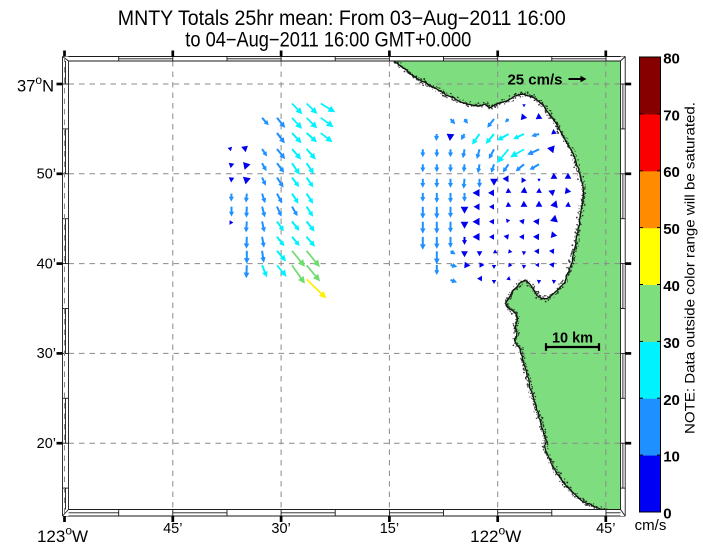 Image resolution: width=703 pixels, height=553 pixels. Describe the element at coordinates (671, 172) in the screenshot. I see `svg-text: 60` at that location.